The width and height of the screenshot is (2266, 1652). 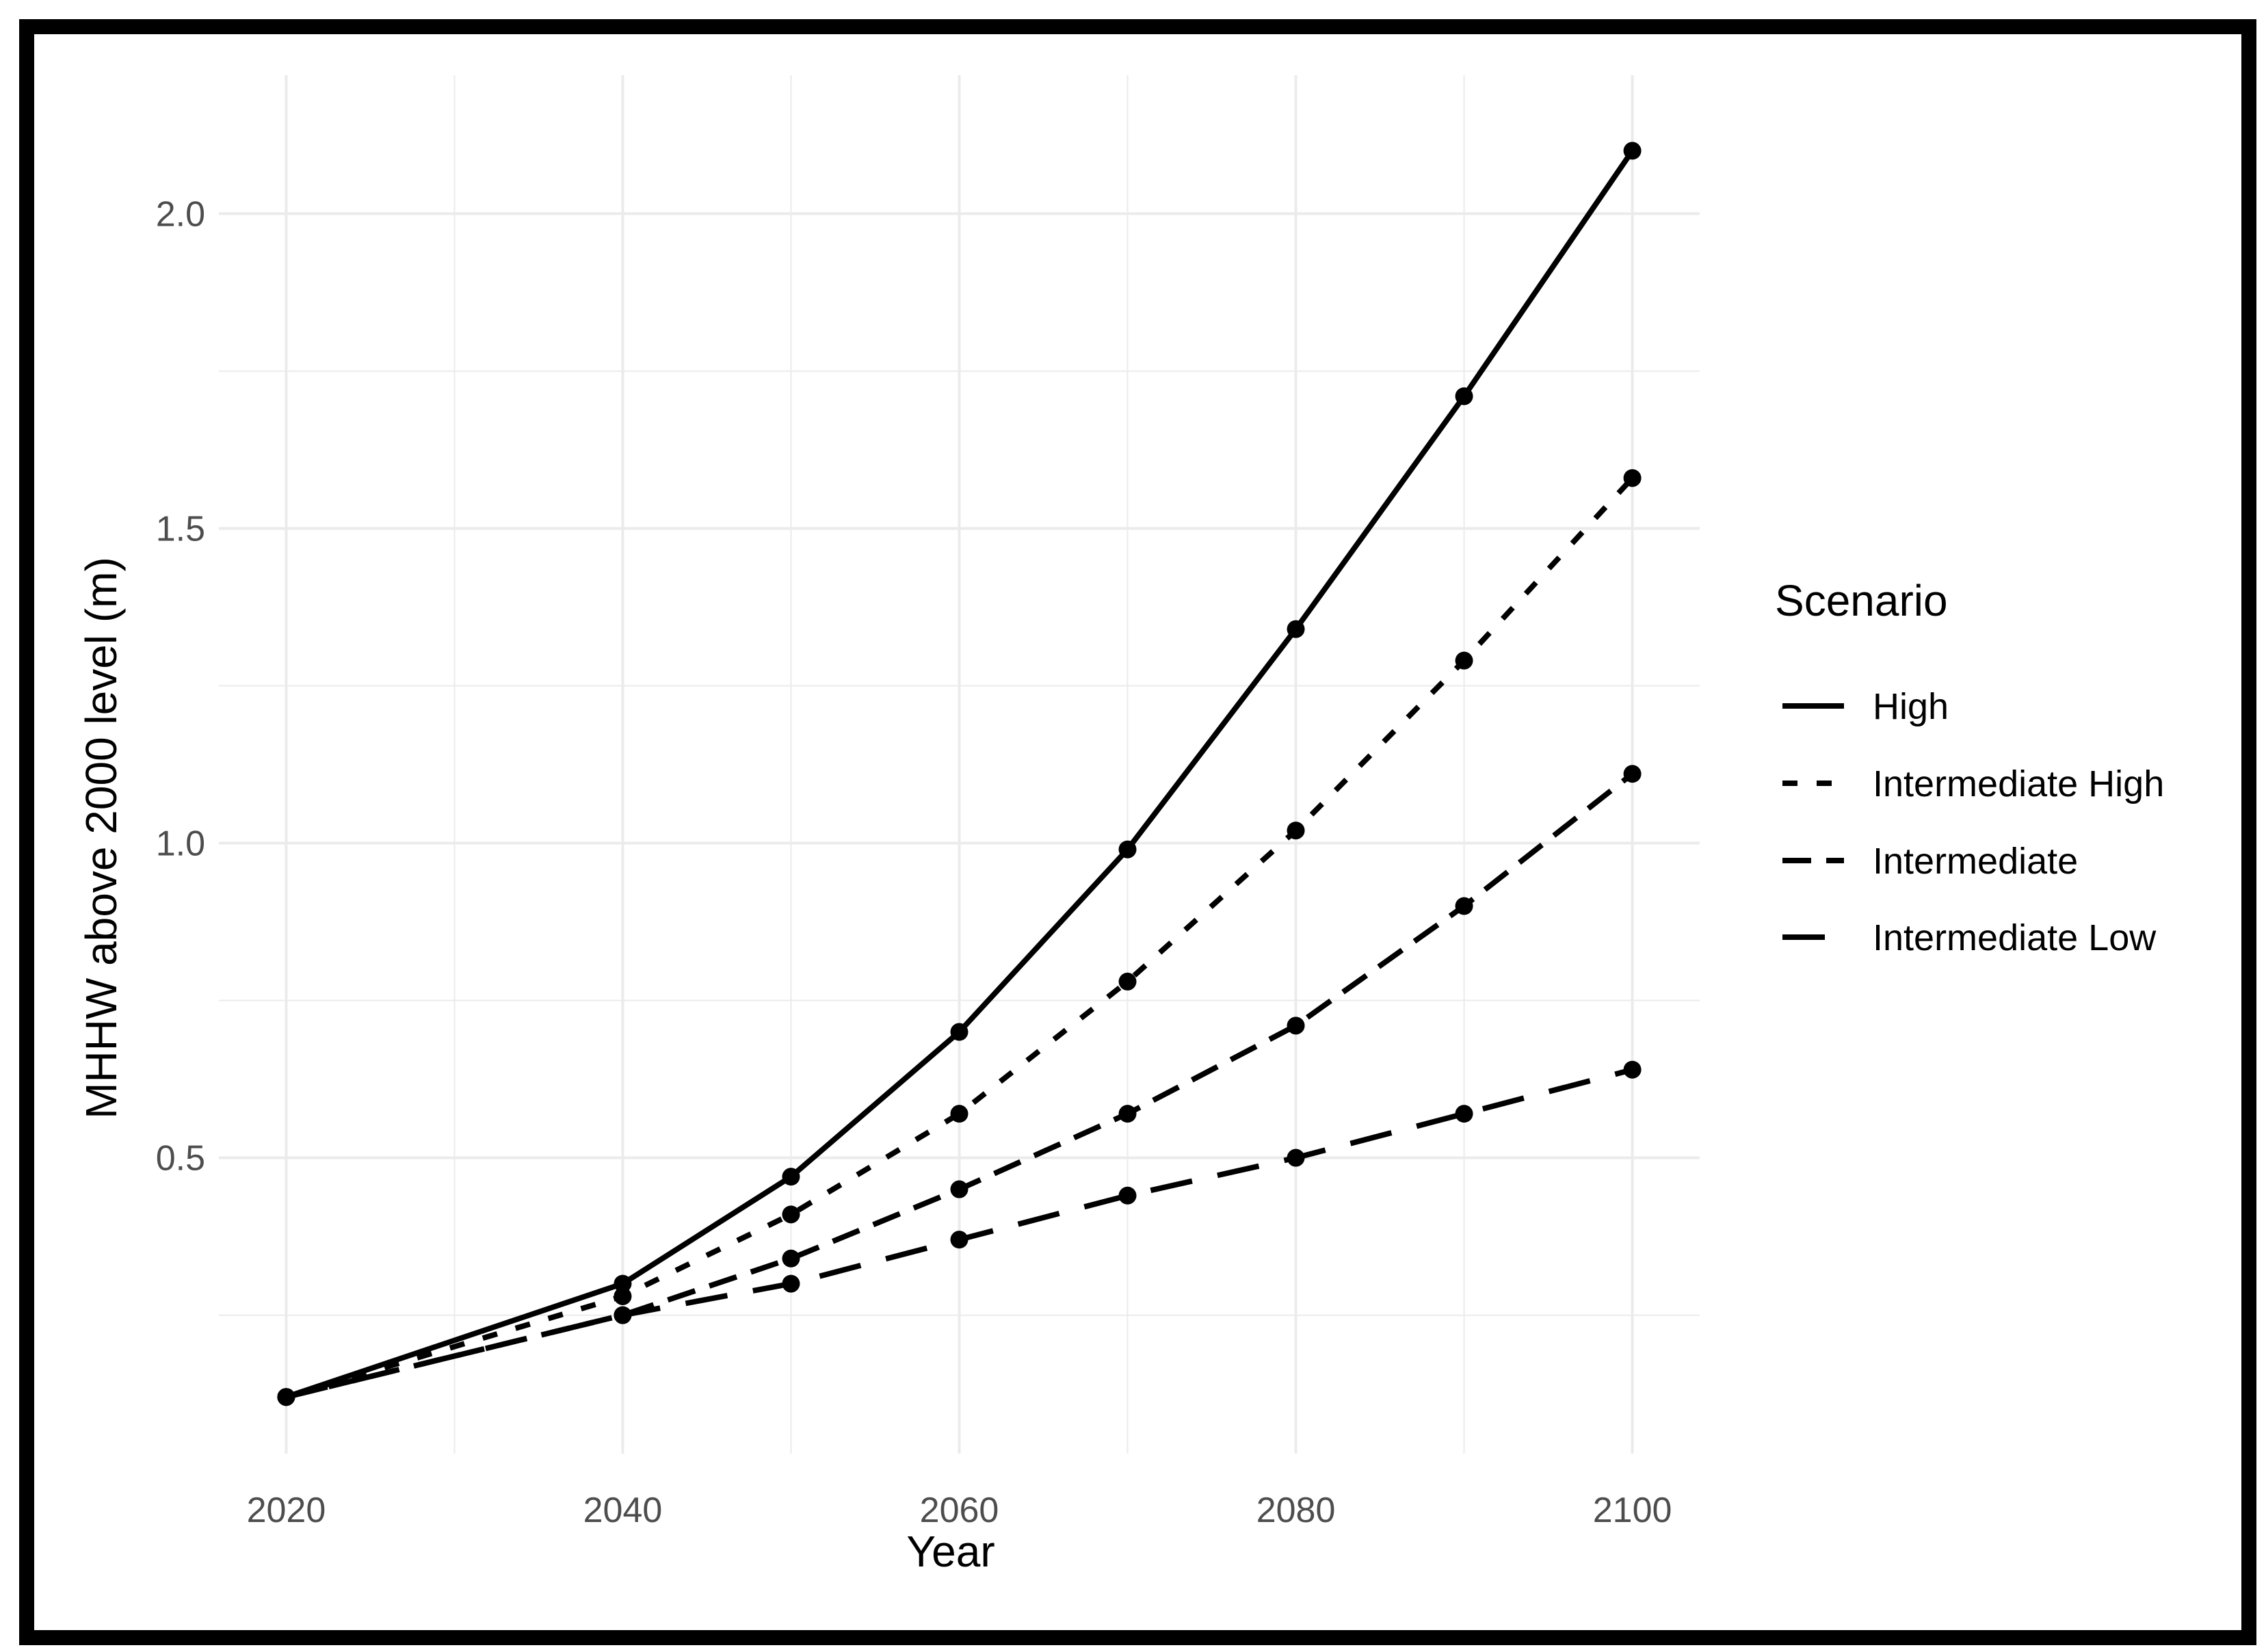 I want to click on legend-label-high: High, so click(x=1911, y=707).